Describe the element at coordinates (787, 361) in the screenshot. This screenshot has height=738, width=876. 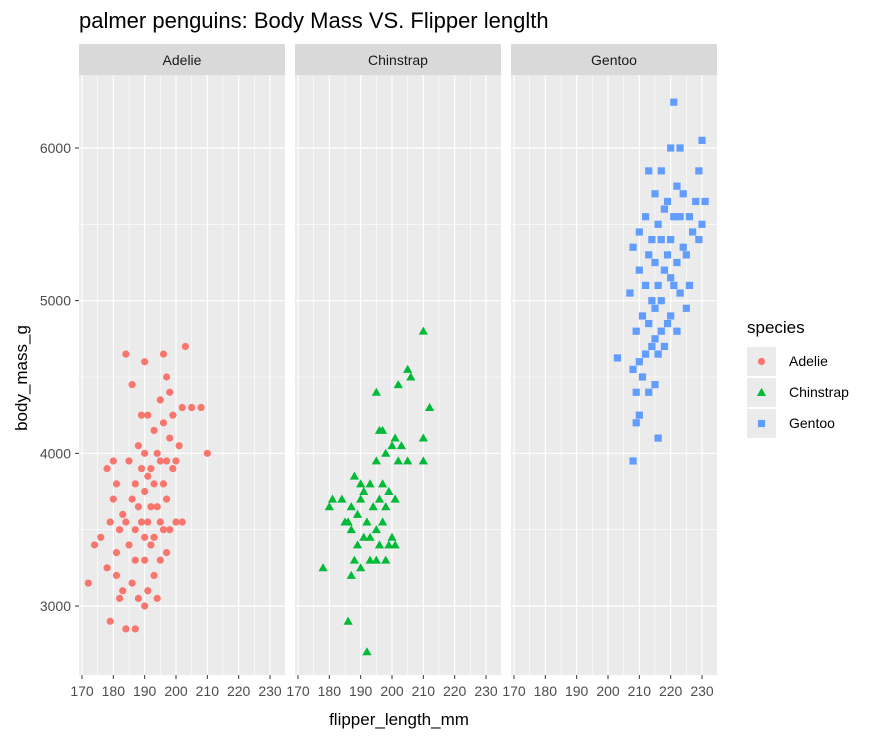
I see `legend-item-adelie: Adelie` at that location.